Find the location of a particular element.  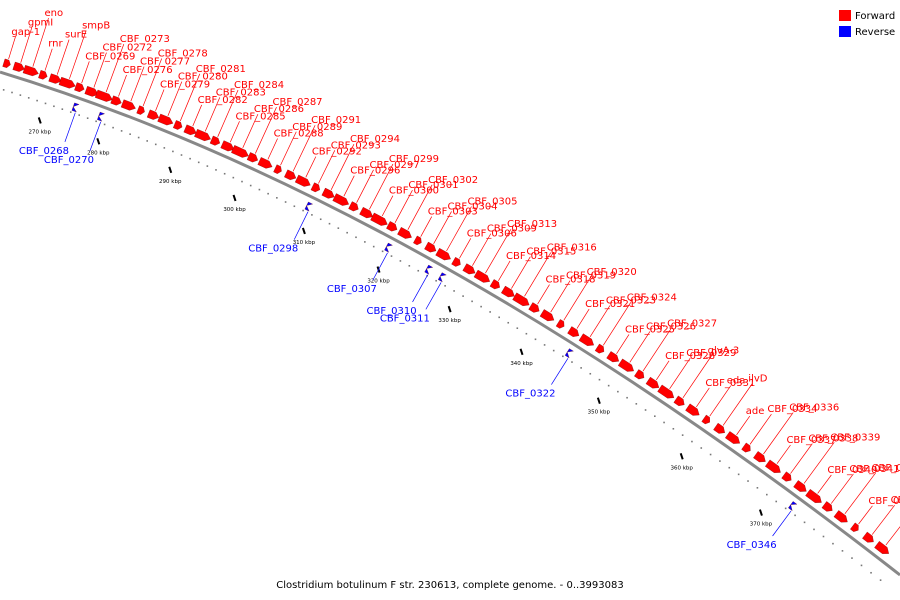

gene-label-forward: CBF_0325 is located at coordinates (650, 329).